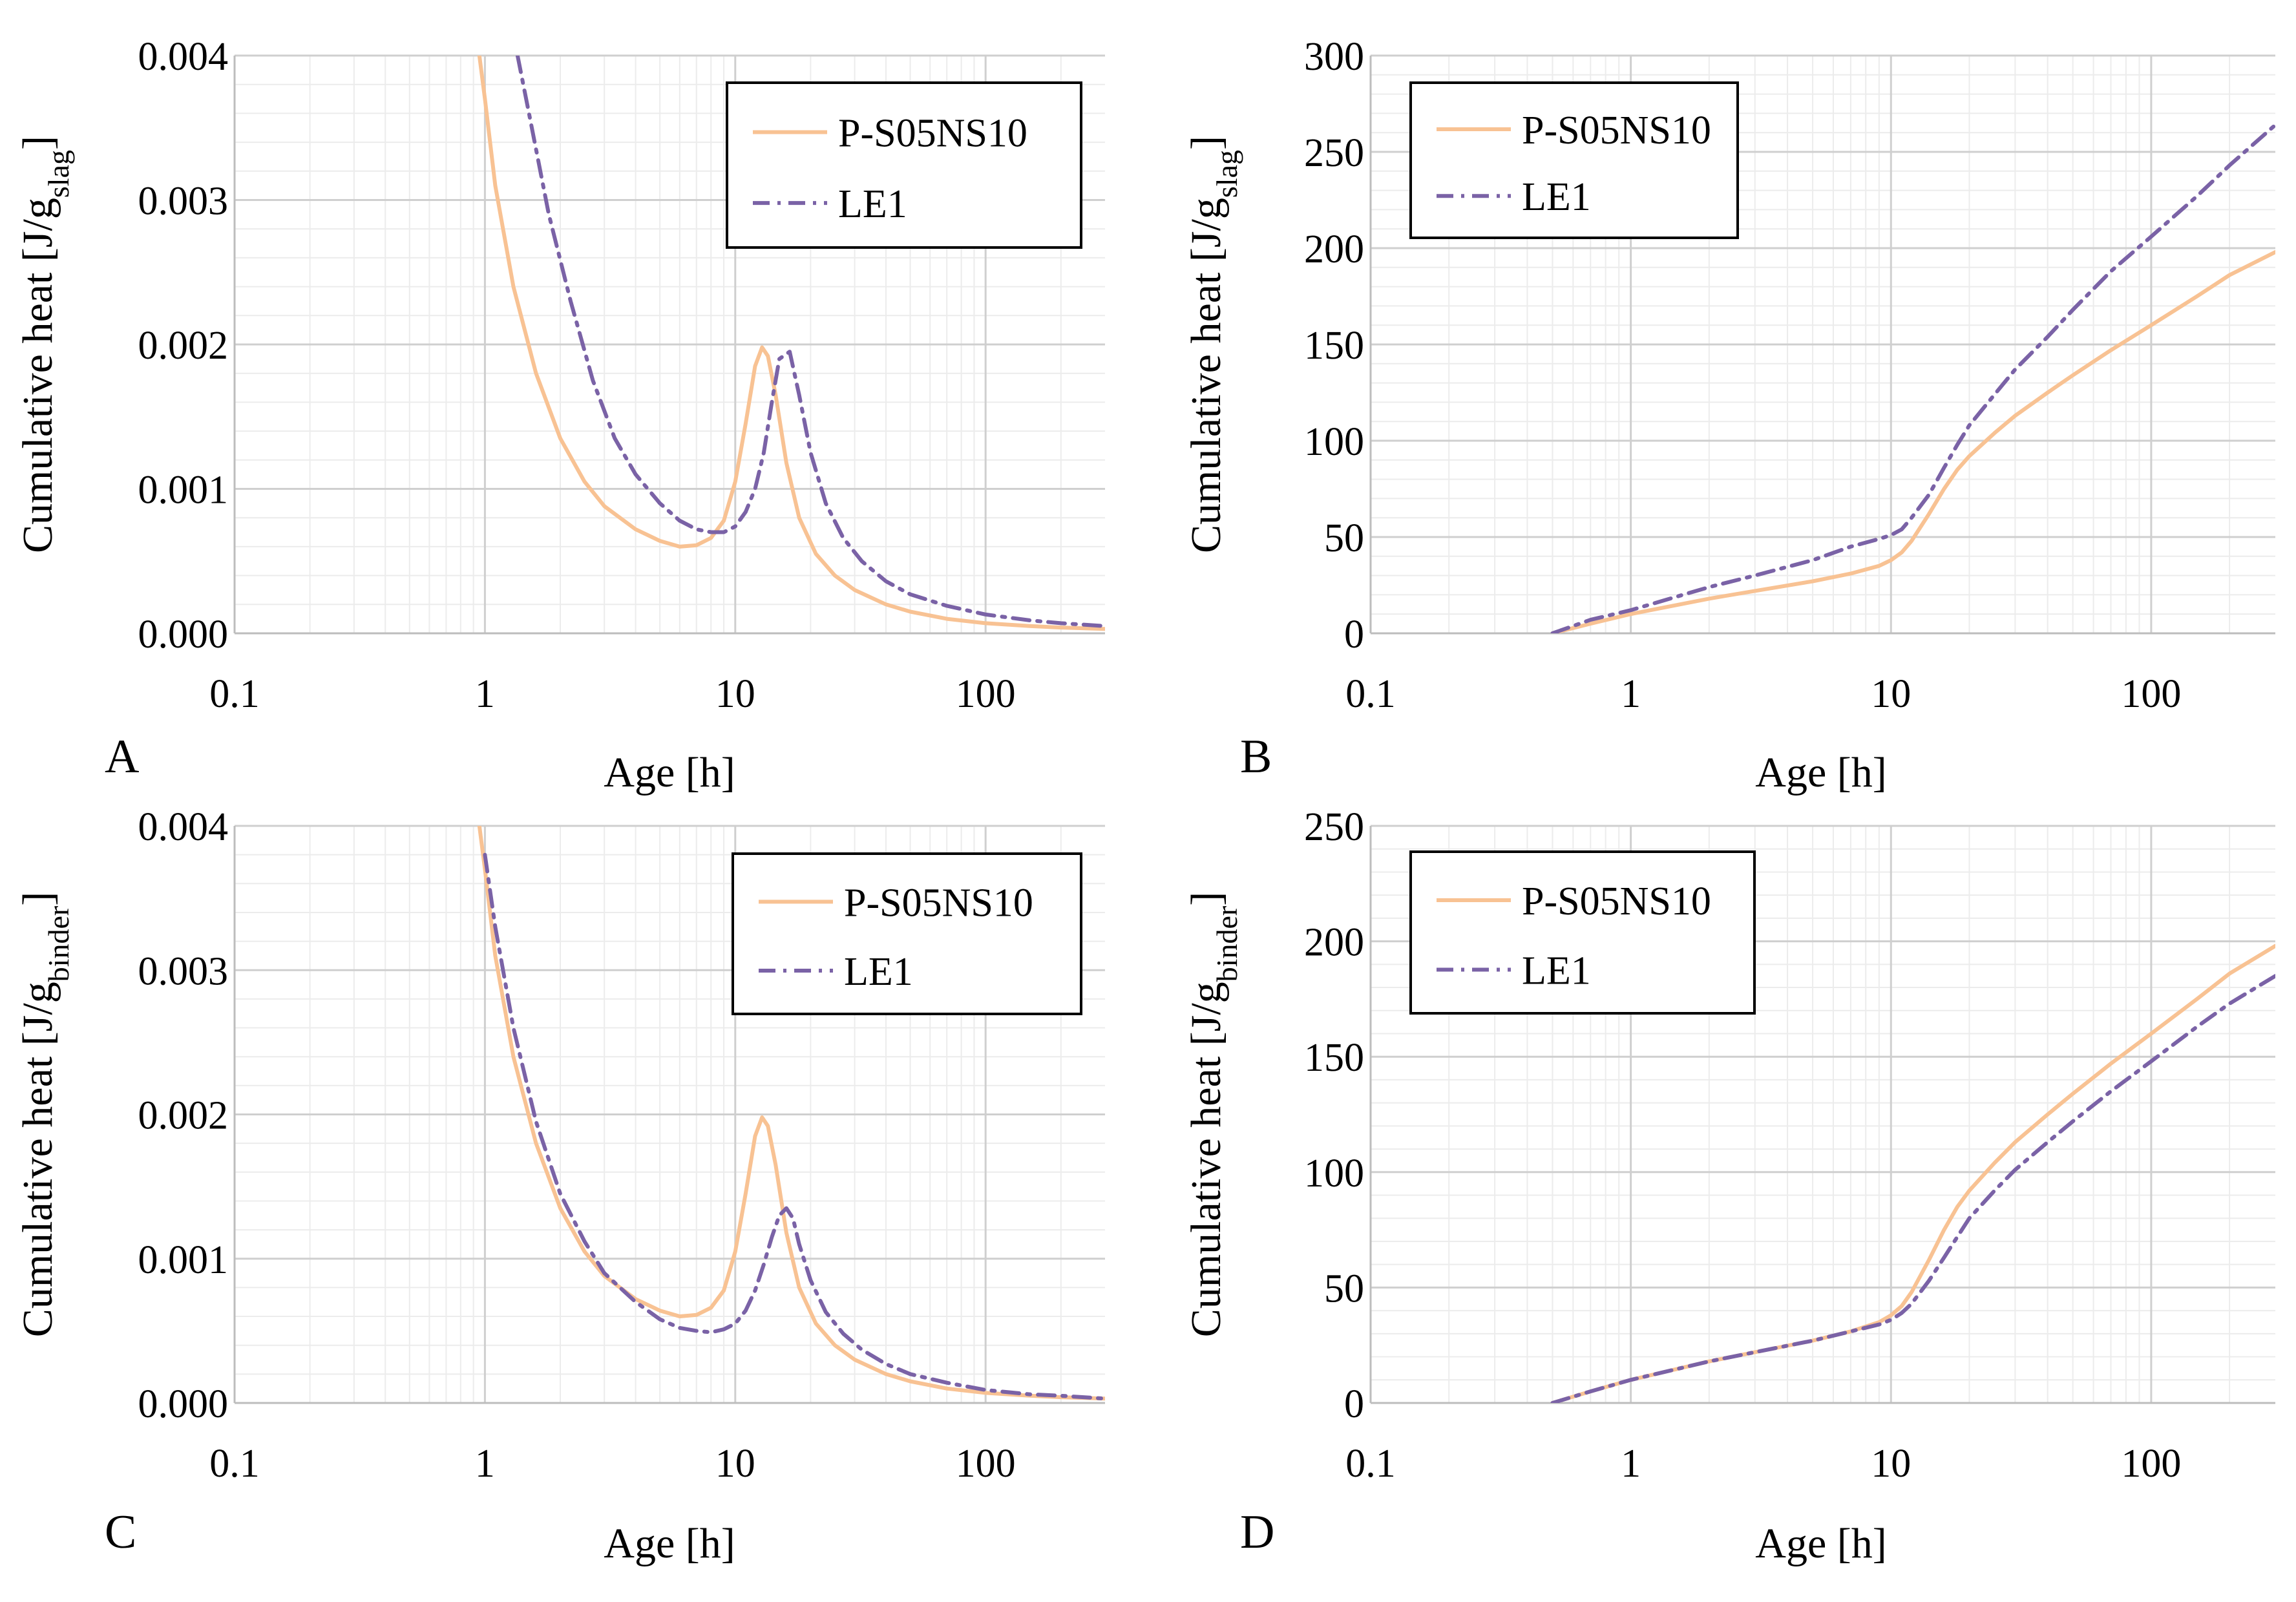  Describe the element at coordinates (1334, 57) in the screenshot. I see `y-tick-label: 300` at that location.